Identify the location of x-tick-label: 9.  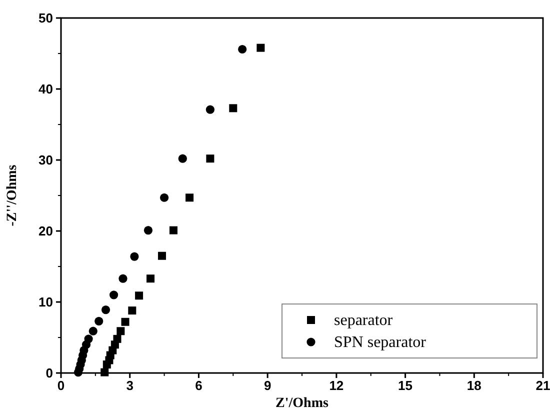
(268, 385).